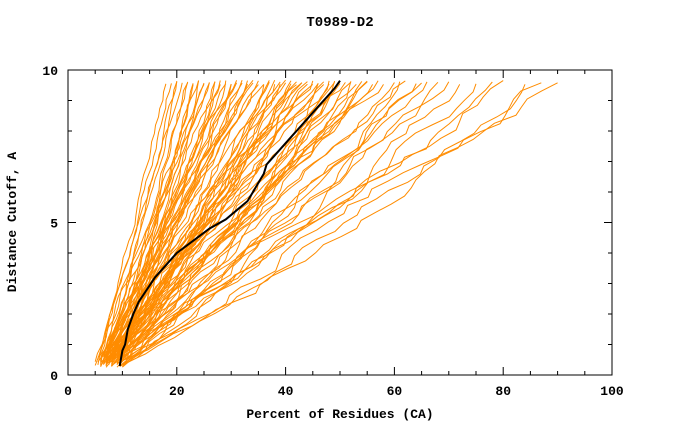 The image size is (680, 445). I want to click on x-tick-label: 100, so click(612, 391).